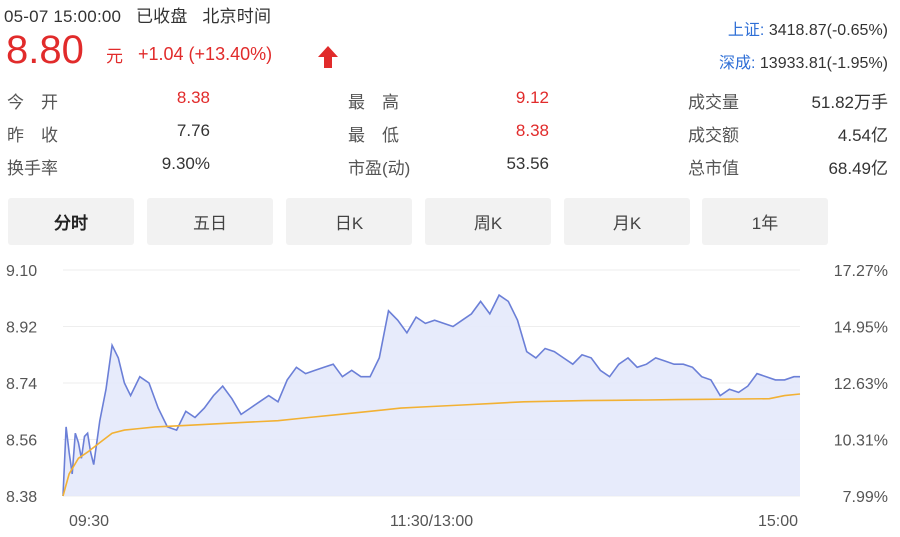 This screenshot has width=900, height=537. What do you see at coordinates (861, 328) in the screenshot?
I see `y-right-tick-label: 14.95%` at bounding box center [861, 328].